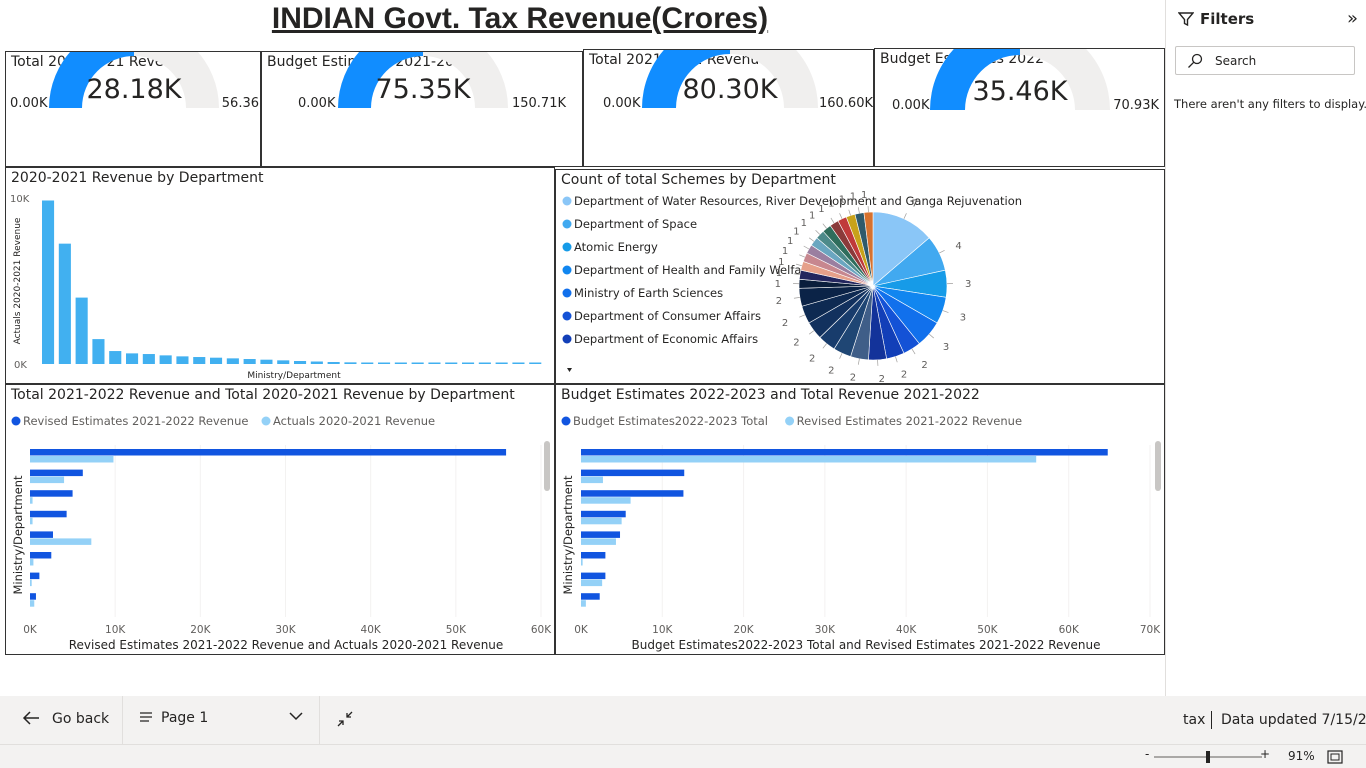  What do you see at coordinates (240, 103) in the screenshot?
I see `gauge-max-label: 56.36` at bounding box center [240, 103].